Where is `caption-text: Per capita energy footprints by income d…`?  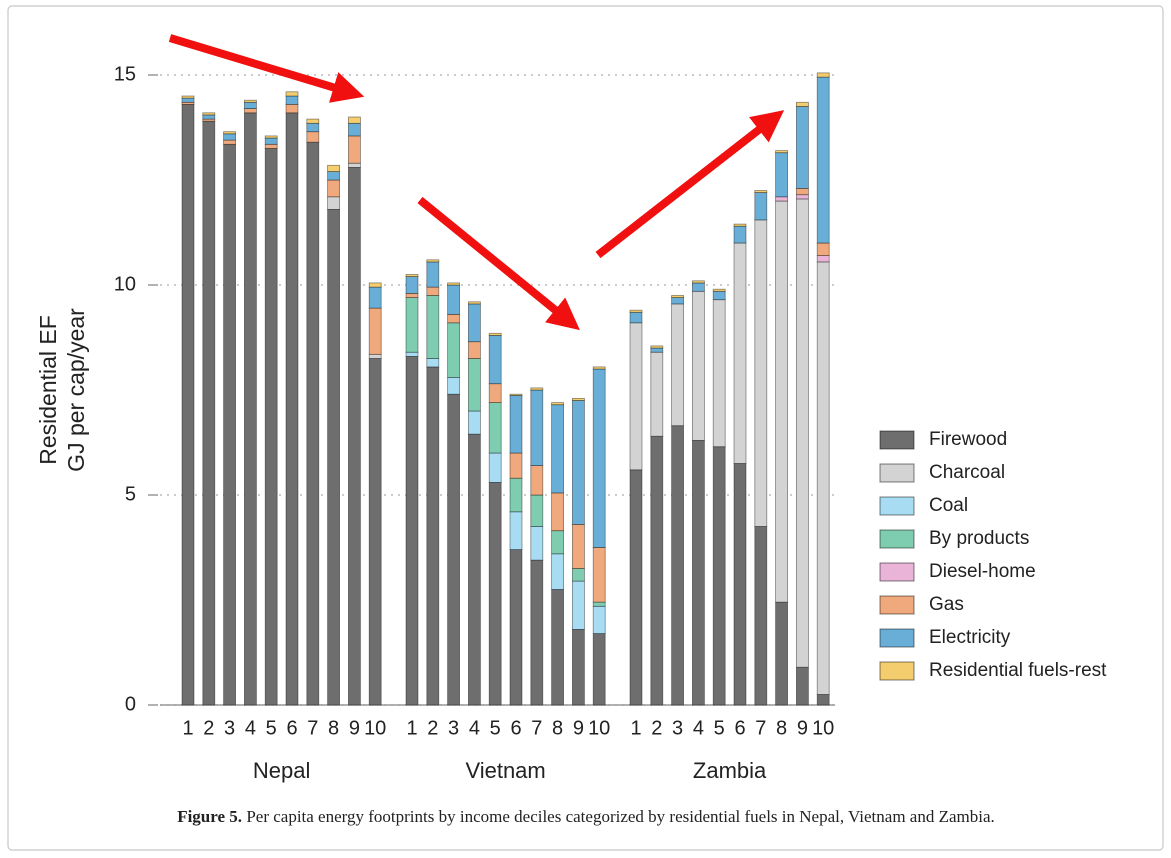
caption-text: Per capita energy footprints by income d… is located at coordinates (618, 816).